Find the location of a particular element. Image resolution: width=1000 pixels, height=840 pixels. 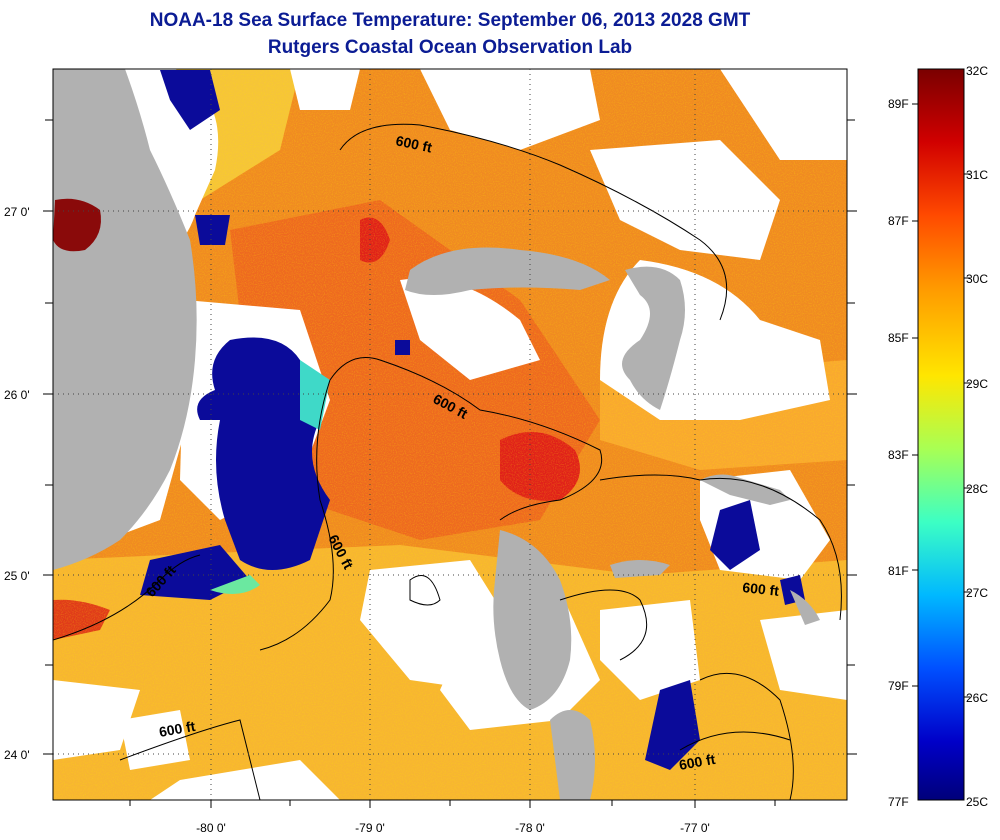

celsius-label: 32C is located at coordinates (977, 71).